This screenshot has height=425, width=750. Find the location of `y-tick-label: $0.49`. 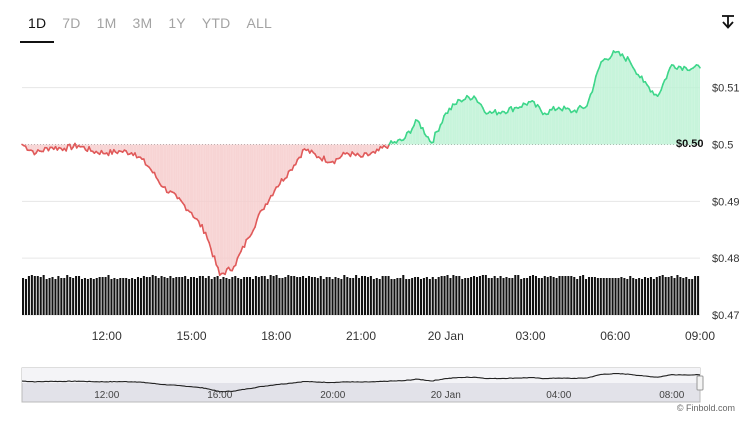

y-tick-label: $0.49 is located at coordinates (726, 202).